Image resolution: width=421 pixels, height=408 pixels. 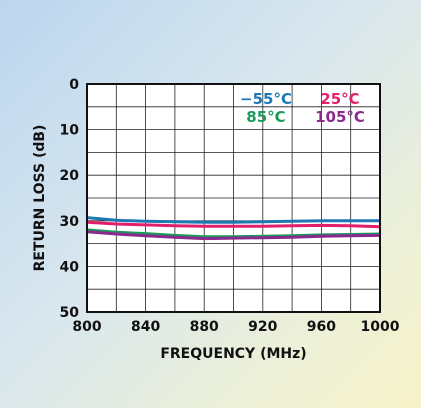 I want to click on y-tick-label: 40, so click(x=70, y=267).